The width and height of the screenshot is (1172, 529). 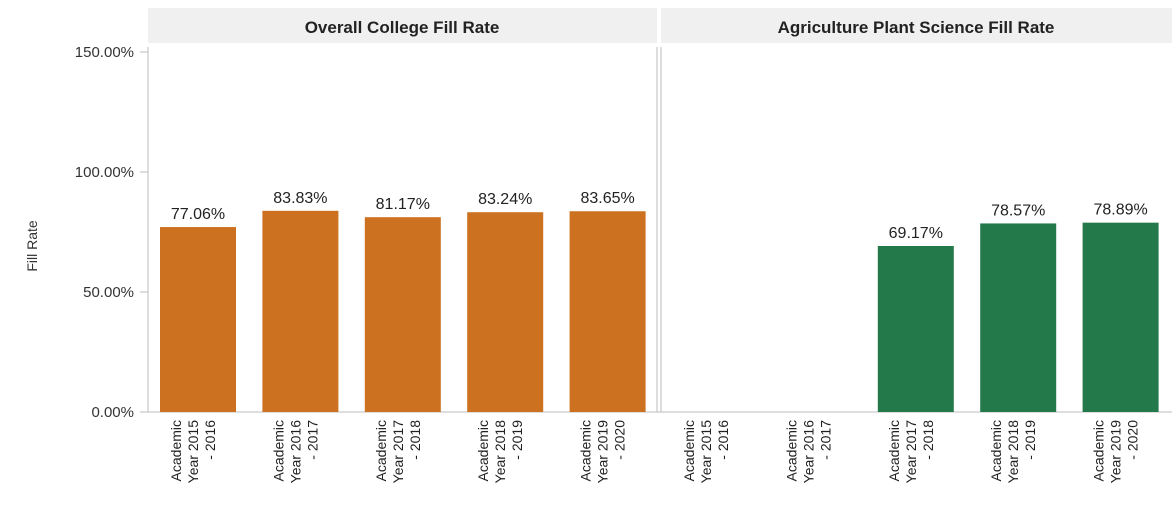 What do you see at coordinates (916, 233) in the screenshot?
I see `data-label: 69.17%` at bounding box center [916, 233].